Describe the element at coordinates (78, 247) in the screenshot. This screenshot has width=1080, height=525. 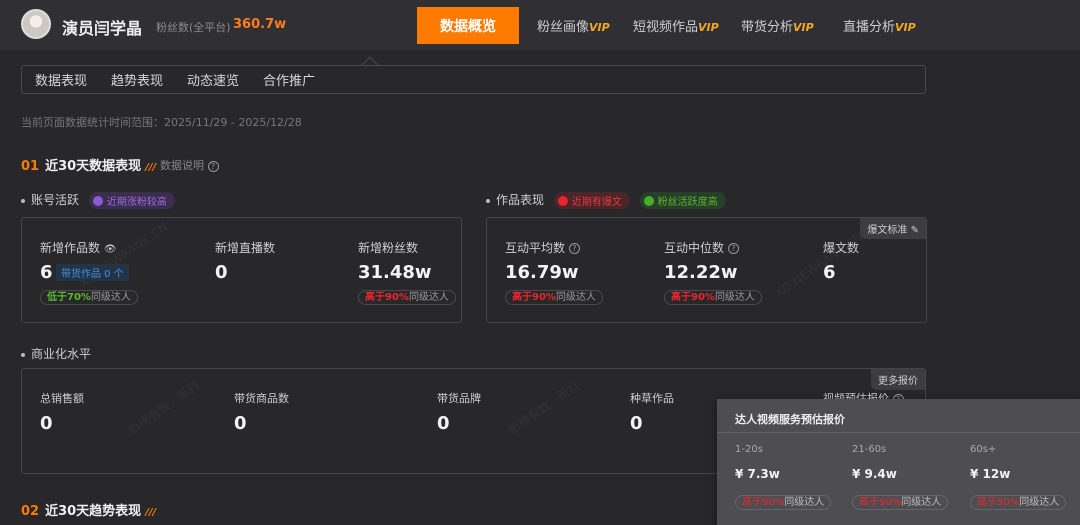
I see `metric-label: 新增作品数 👁` at that location.